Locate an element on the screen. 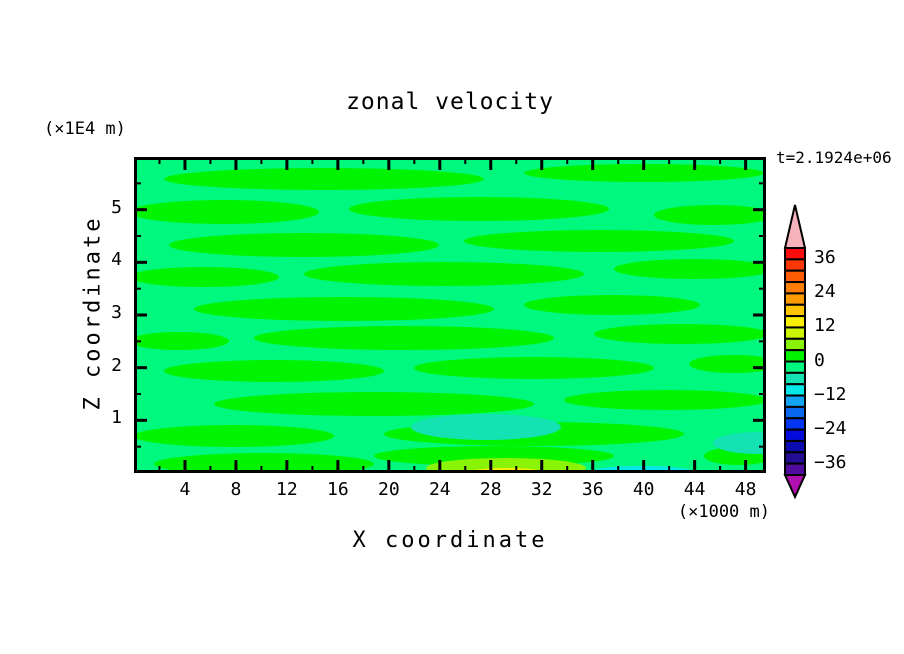 This screenshot has width=904, height=654. colorbar-tick-label: −12 is located at coordinates (830, 394).